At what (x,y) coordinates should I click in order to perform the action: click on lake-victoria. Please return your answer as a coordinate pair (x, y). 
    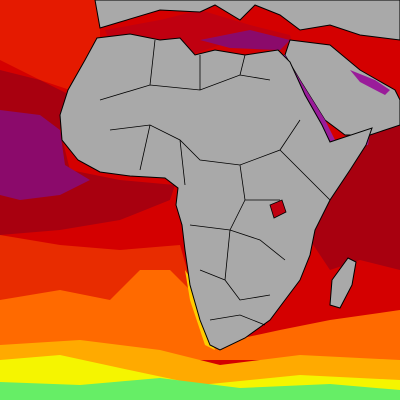
    Looking at the image, I should click on (278, 209).